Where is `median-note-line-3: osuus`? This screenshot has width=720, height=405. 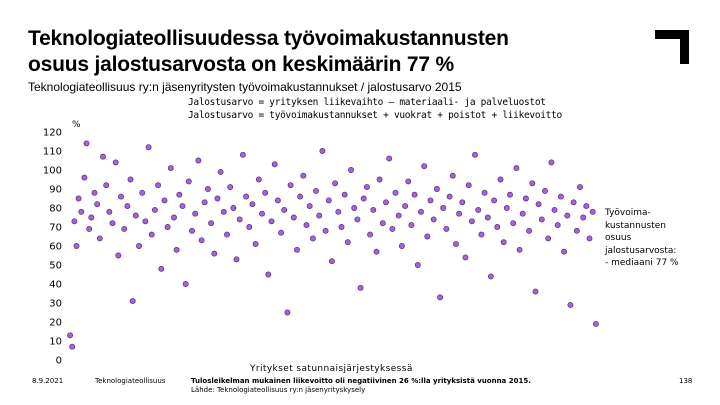 median-note-line-3: osuus is located at coordinates (618, 238).